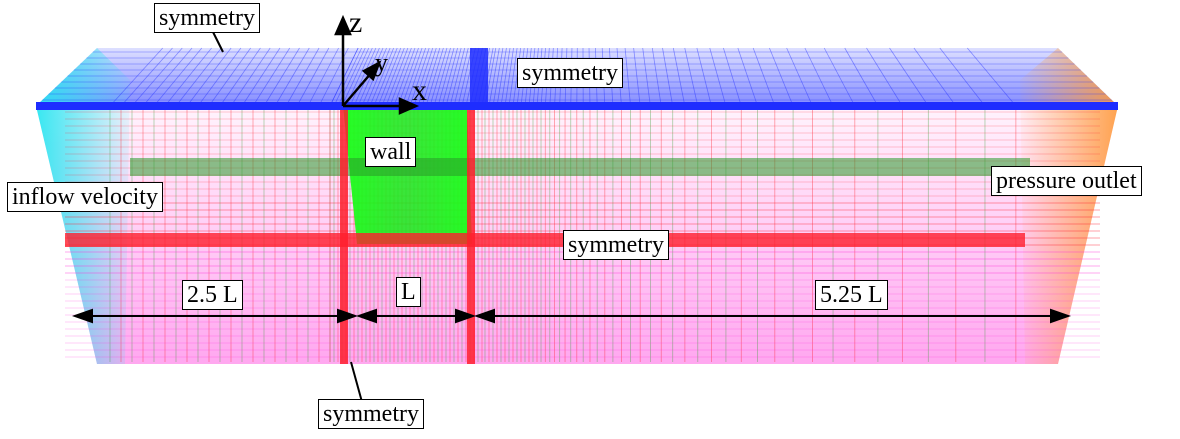  Describe the element at coordinates (207, 18) in the screenshot. I see `label-symmetry-top-left: symmetry` at that location.